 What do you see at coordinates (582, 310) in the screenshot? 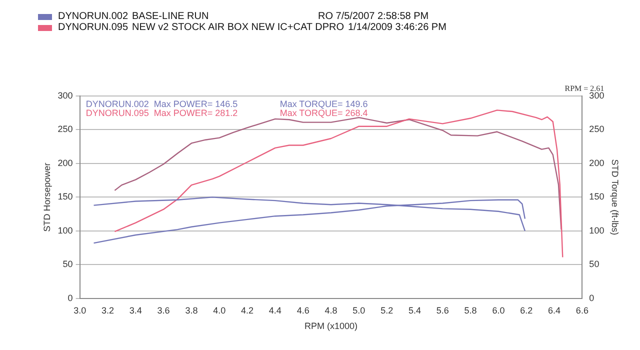
I see `x-tick-label: 6.6` at bounding box center [582, 310].